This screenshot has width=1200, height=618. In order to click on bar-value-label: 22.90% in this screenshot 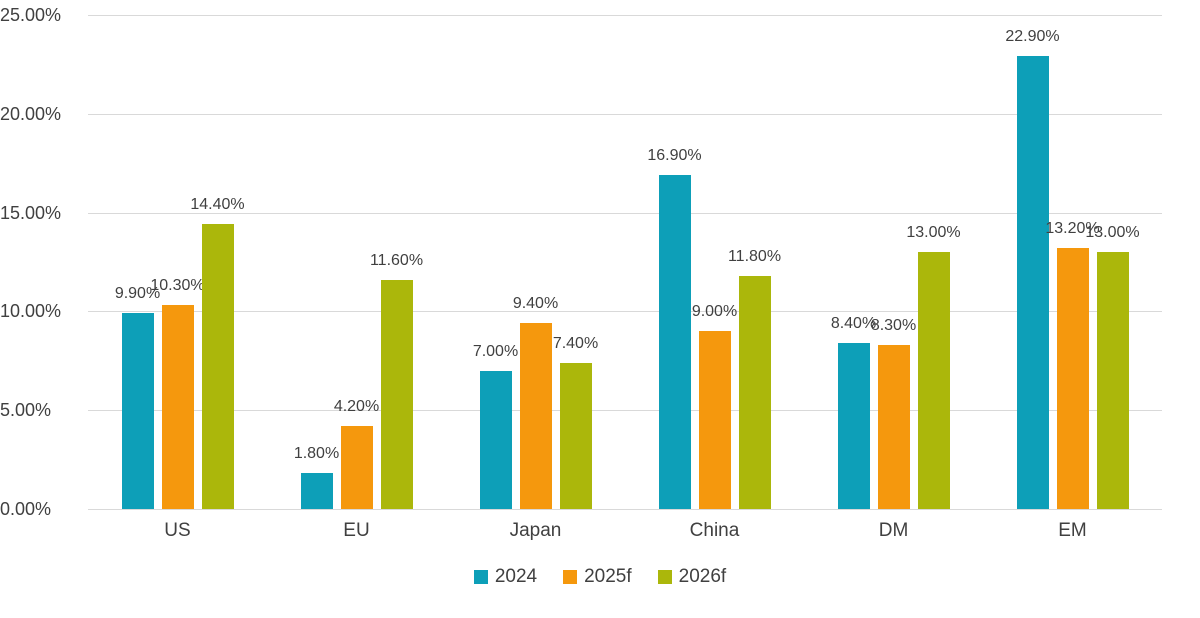, I will do `click(1032, 37)`.